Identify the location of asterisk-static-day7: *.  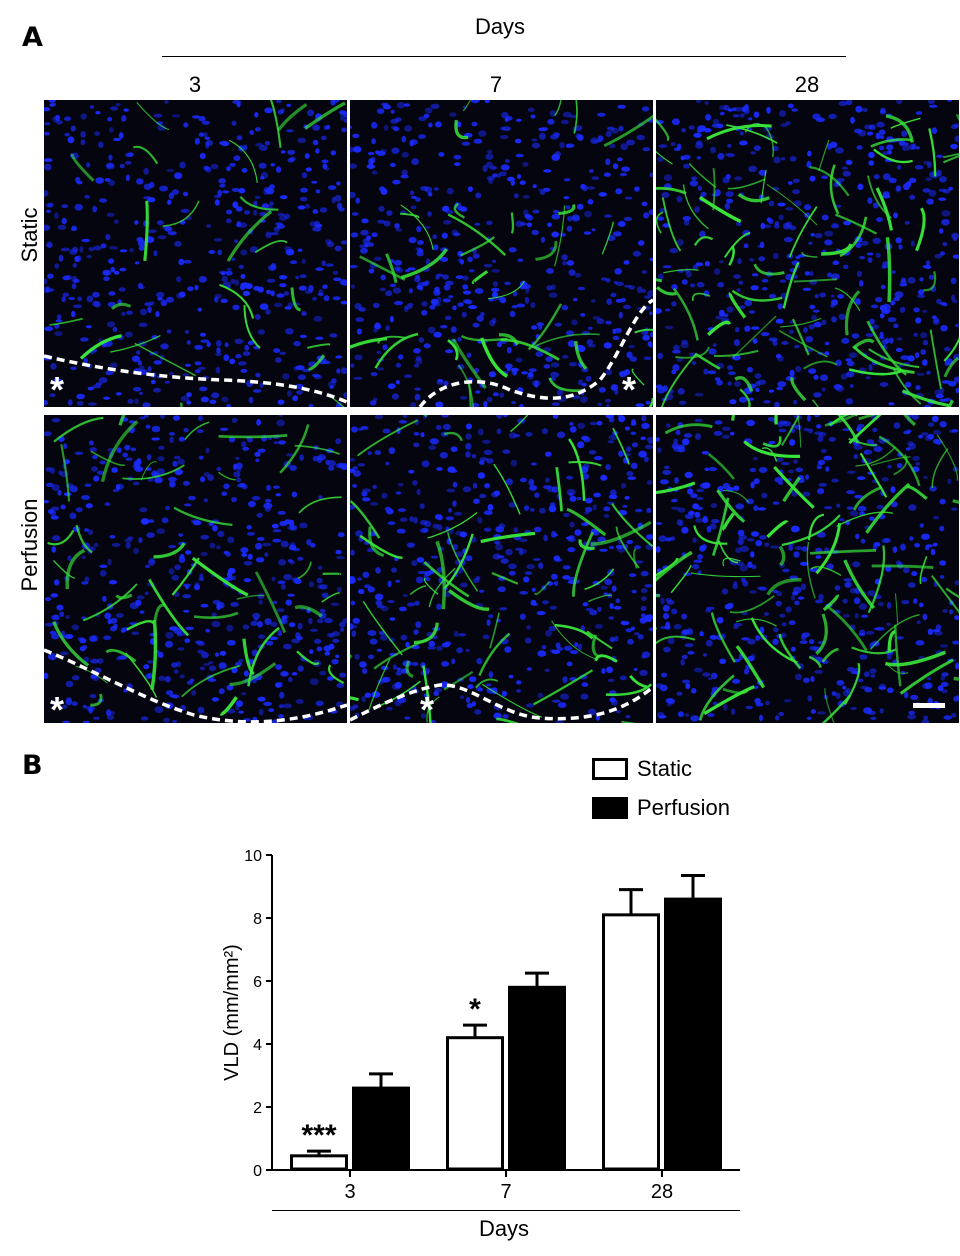
(629, 389).